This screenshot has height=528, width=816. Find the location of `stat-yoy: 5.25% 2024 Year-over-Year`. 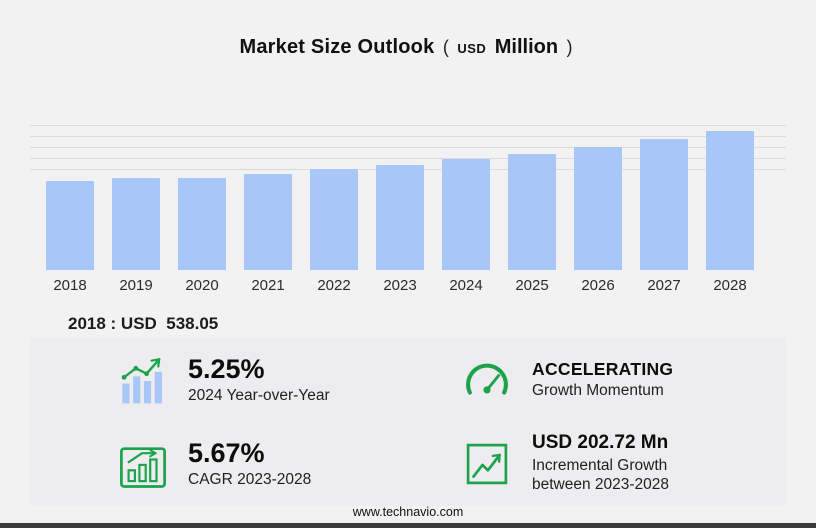

stat-yoy: 5.25% 2024 Year-over-Year is located at coordinates (219, 380).